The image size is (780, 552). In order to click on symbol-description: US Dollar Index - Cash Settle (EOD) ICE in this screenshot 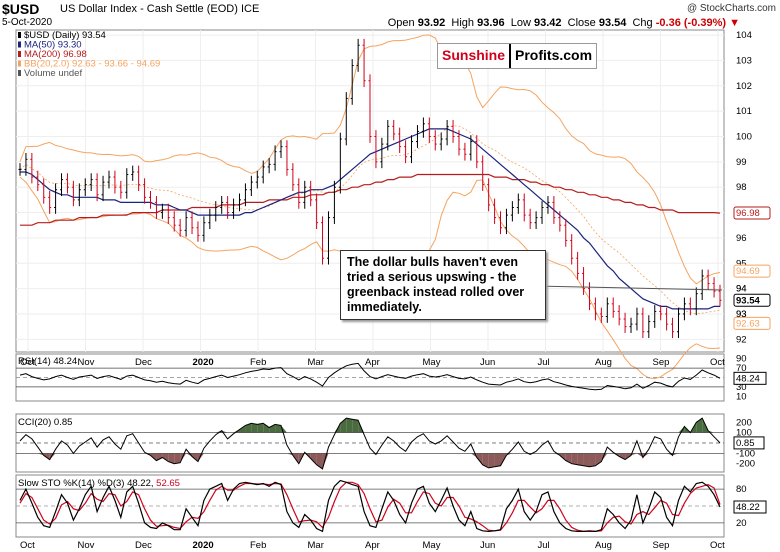, I will do `click(160, 9)`.